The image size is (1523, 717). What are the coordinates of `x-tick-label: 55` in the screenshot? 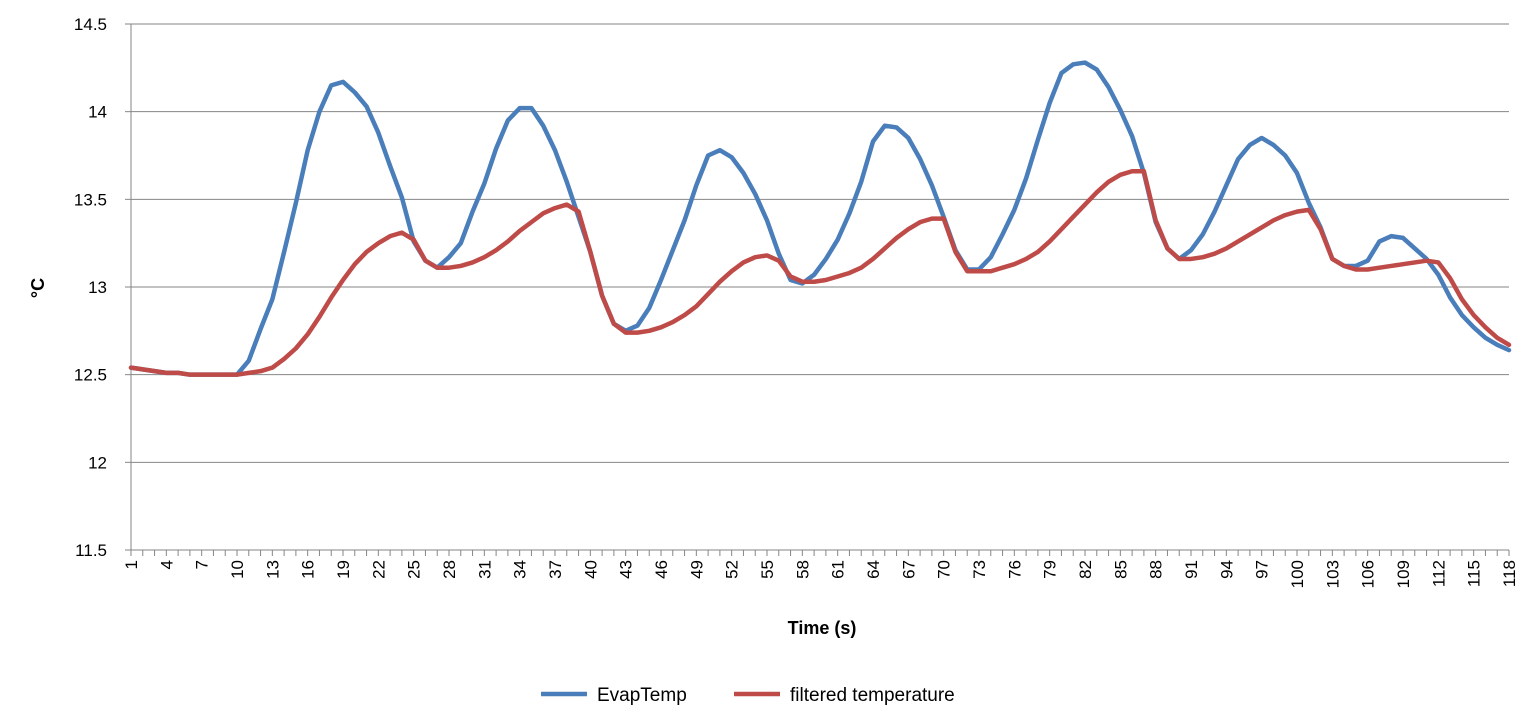 It's located at (767, 569).